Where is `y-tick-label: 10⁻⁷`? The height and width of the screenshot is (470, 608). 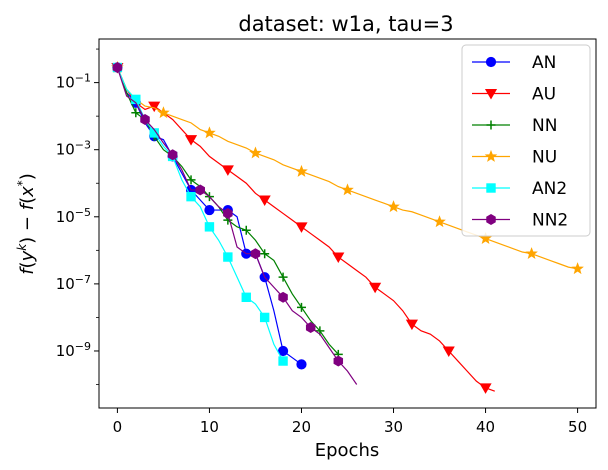 y-tick-label: 10⁻⁷ is located at coordinates (73, 282).